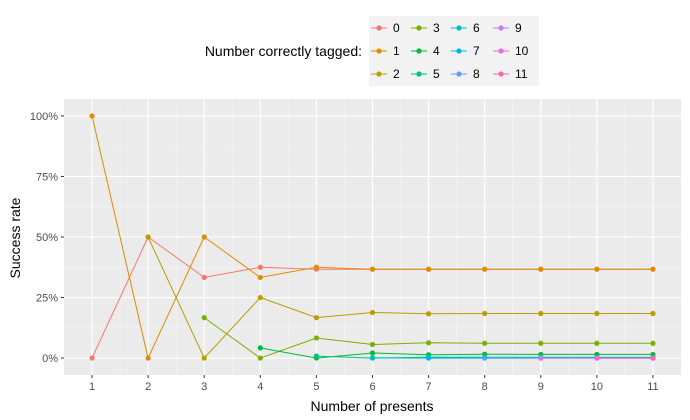  What do you see at coordinates (396, 28) in the screenshot?
I see `legend-label-0: 0` at bounding box center [396, 28].